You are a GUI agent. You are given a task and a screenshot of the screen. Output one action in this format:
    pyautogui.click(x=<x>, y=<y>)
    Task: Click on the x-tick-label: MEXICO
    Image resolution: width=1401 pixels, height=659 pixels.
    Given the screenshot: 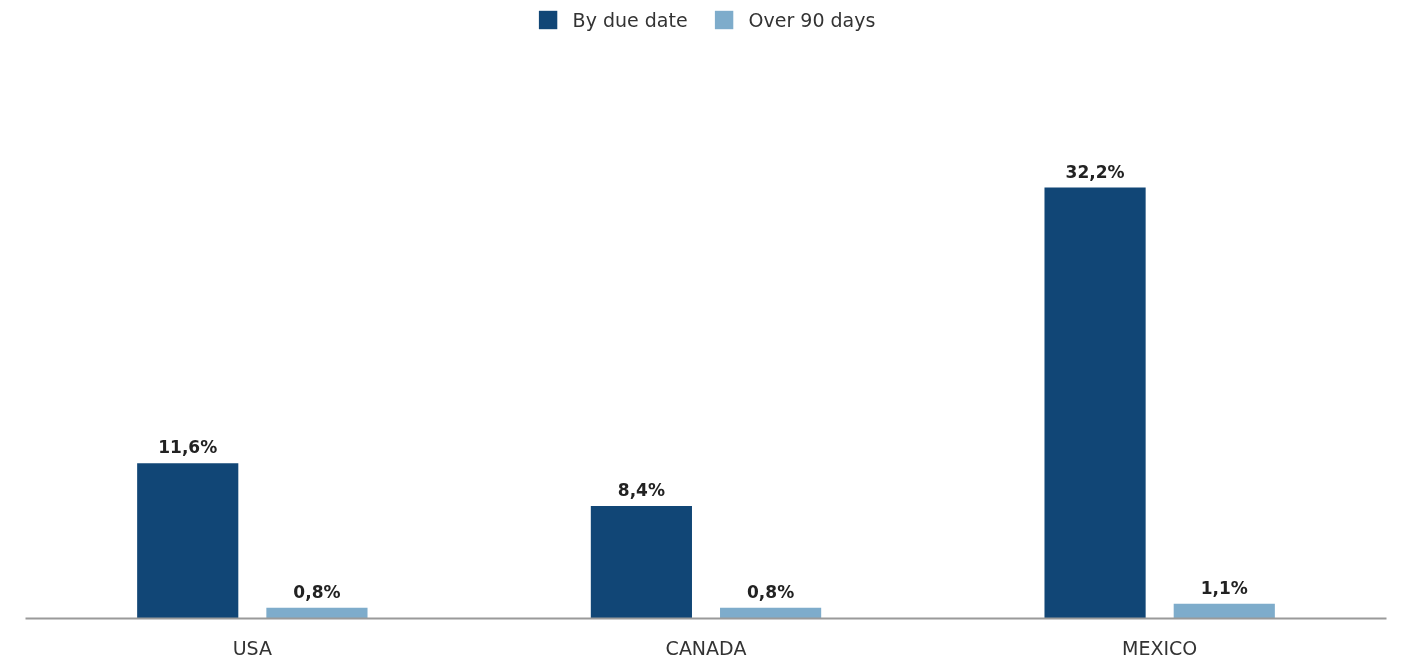 What is the action you would take?
    pyautogui.click(x=1160, y=647)
    